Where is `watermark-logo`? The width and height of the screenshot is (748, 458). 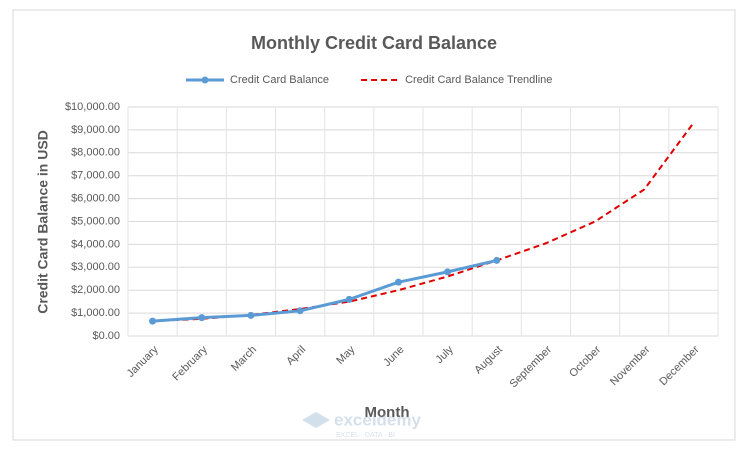
watermark-logo is located at coordinates (316, 420).